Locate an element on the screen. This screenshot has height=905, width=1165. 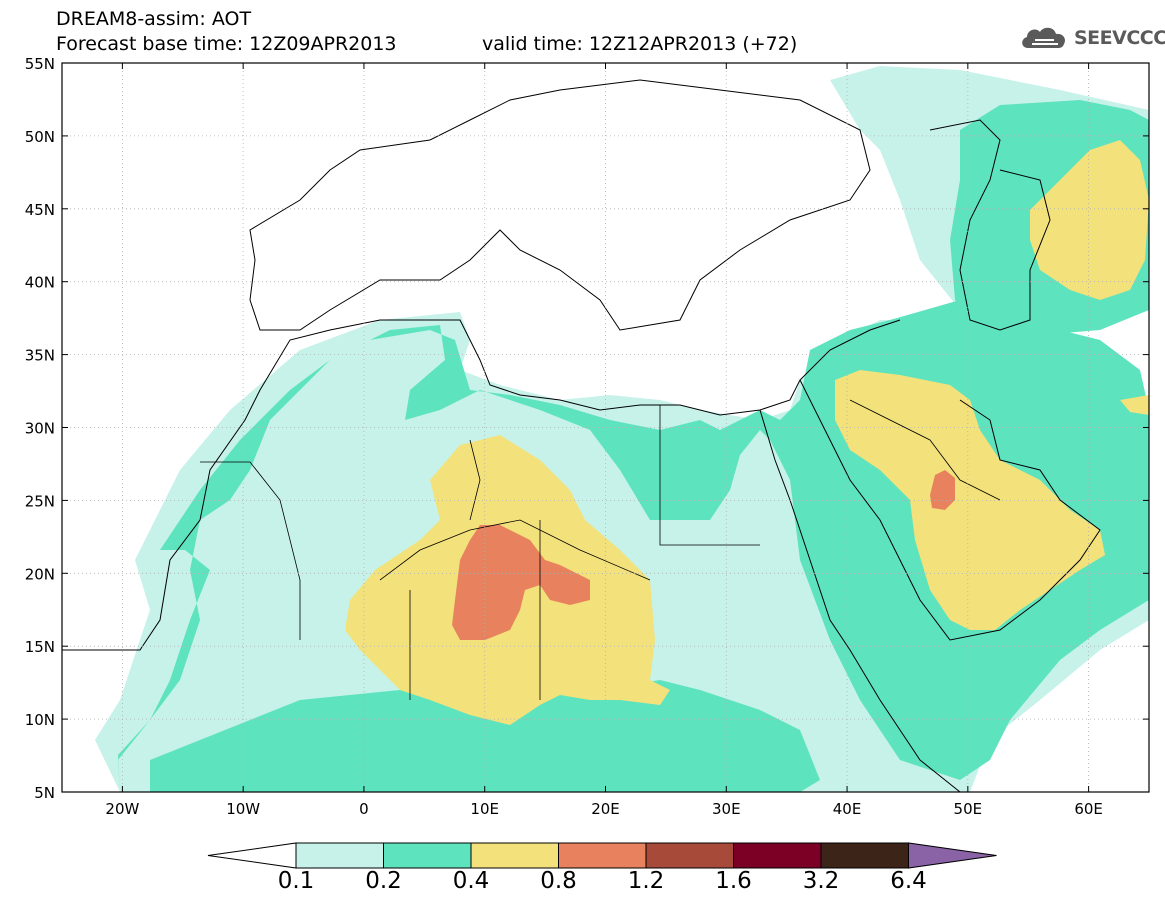
lon-tick-label: 40E is located at coordinates (847, 809).